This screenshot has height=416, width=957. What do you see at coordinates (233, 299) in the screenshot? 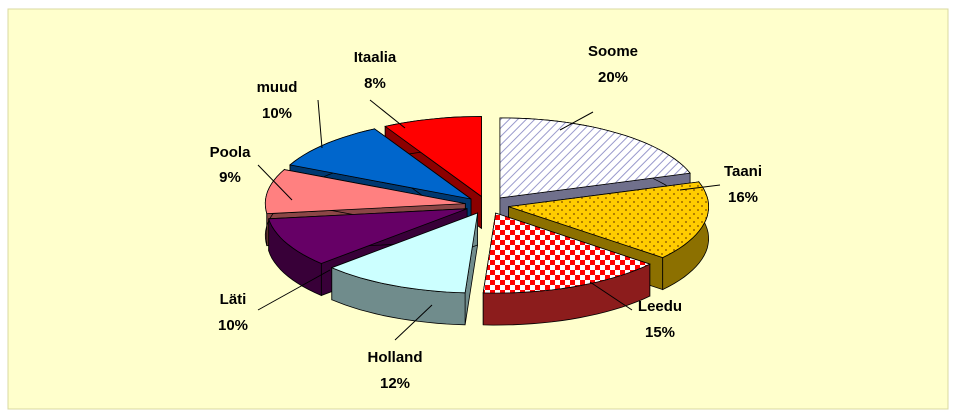
I see `slice-label: Läti` at bounding box center [233, 299].